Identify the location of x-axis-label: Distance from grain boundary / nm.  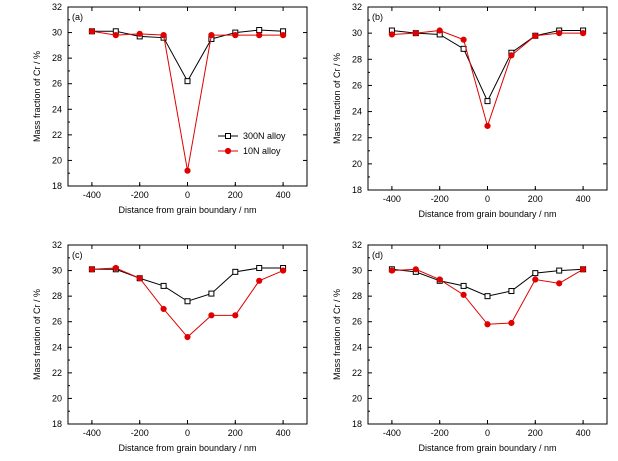
(187, 448).